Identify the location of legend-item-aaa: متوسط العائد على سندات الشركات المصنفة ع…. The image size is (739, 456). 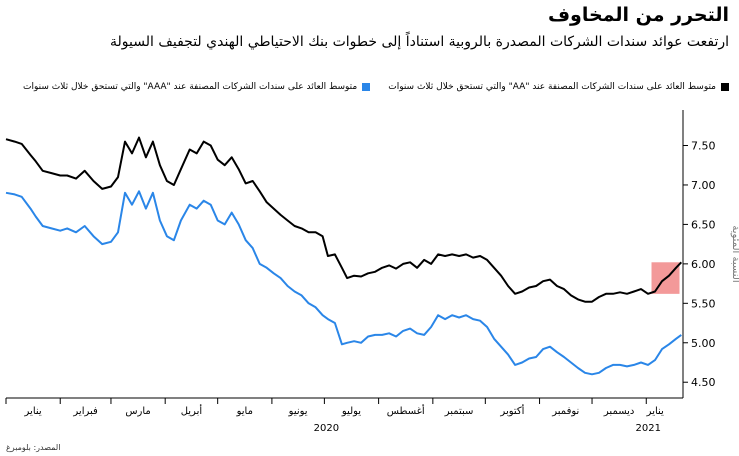
(197, 87).